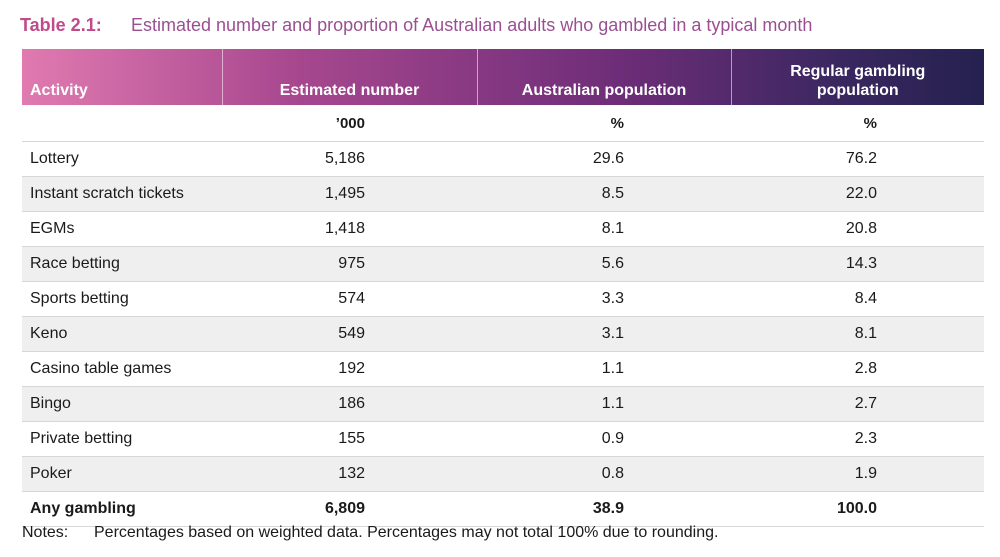  Describe the element at coordinates (122, 439) in the screenshot. I see `cell-activity: Private betting` at that location.